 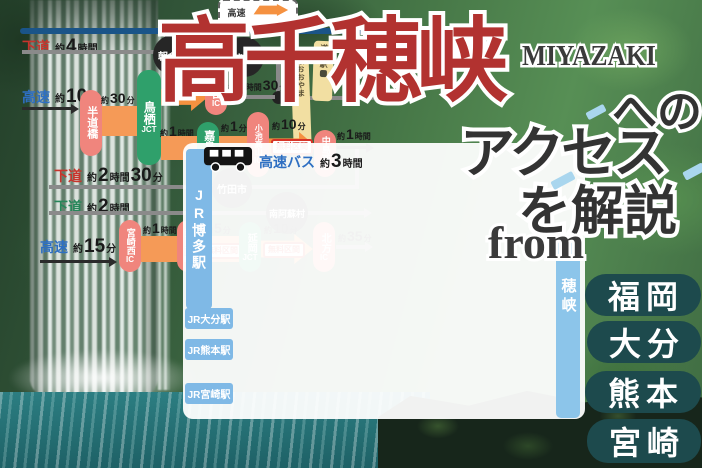 I want to click on waterfall-stream-image, so click(x=164, y=209).